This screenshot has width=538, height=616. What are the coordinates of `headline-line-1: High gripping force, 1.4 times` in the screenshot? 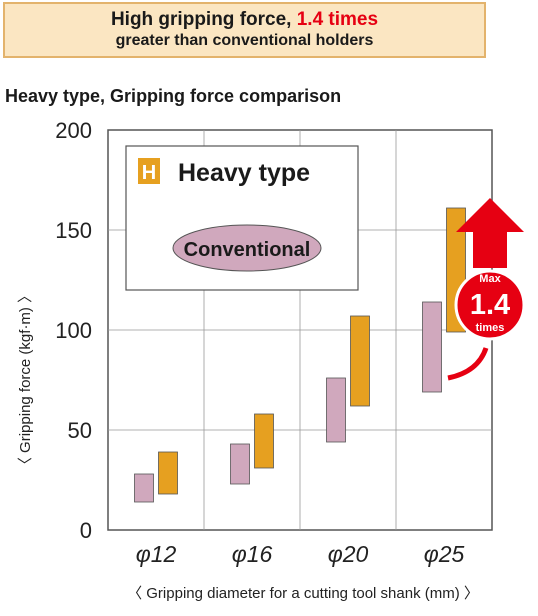 It's located at (244, 20).